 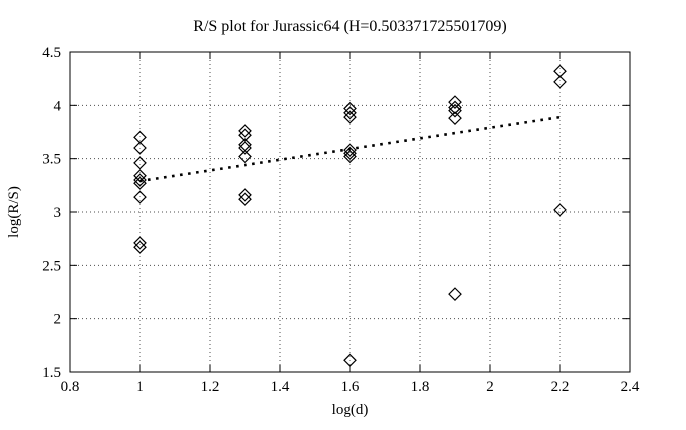 What do you see at coordinates (70, 387) in the screenshot?
I see `x-tick-label: 0.8` at bounding box center [70, 387].